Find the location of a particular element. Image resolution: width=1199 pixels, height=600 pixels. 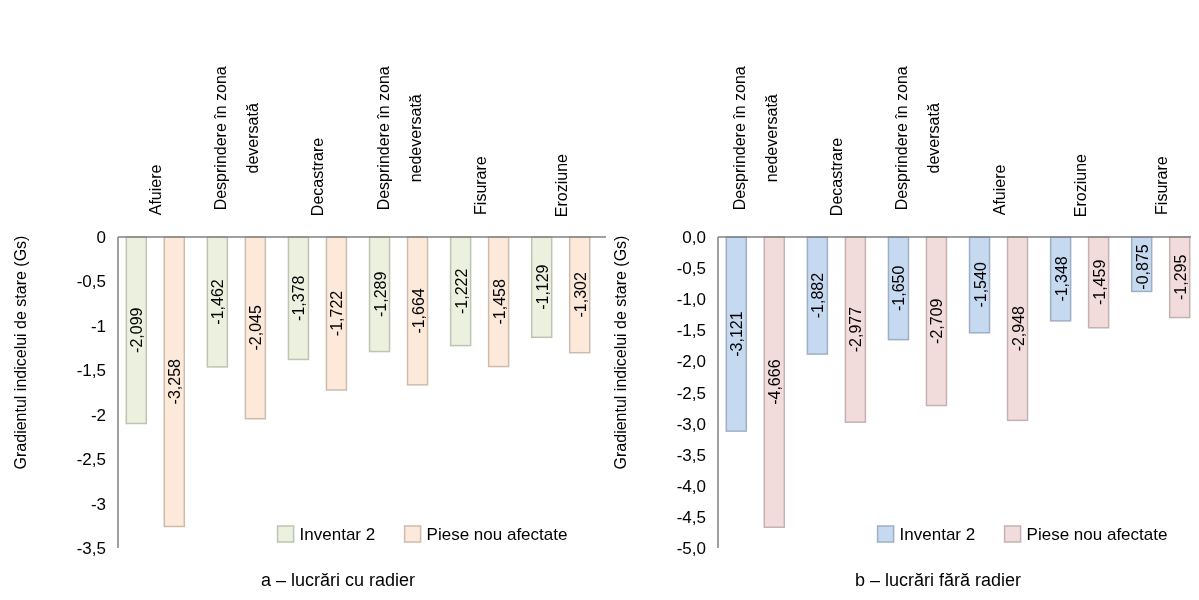

data-label: -0,875 is located at coordinates (1142, 267).